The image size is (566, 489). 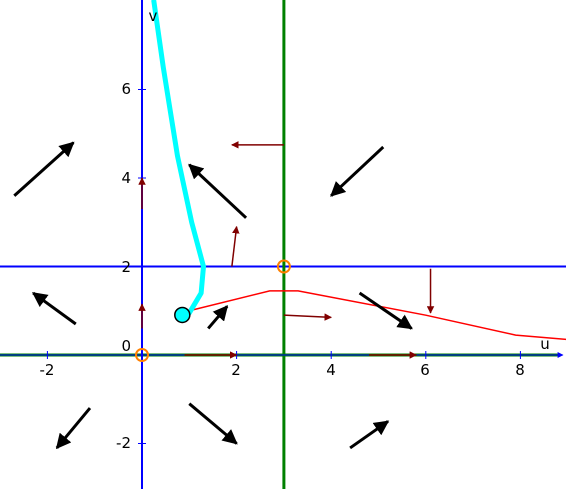 What do you see at coordinates (126, 267) in the screenshot?
I see `y-tick-label: 2` at bounding box center [126, 267].